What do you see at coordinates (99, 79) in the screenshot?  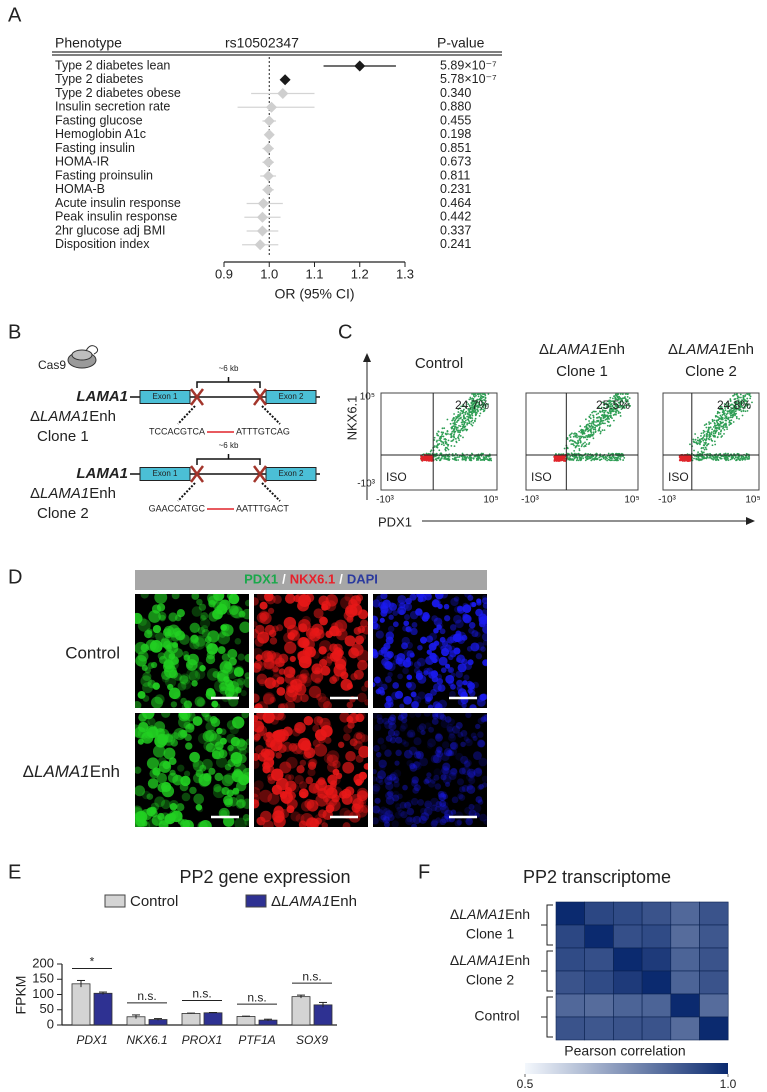 I see `phenotype-label: Type 2 diabetes` at bounding box center [99, 79].